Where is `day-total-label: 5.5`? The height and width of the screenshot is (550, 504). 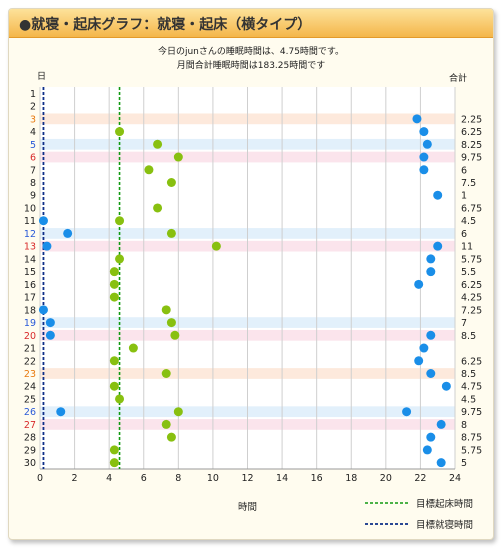 day-total-label: 5.5 is located at coordinates (468, 272).